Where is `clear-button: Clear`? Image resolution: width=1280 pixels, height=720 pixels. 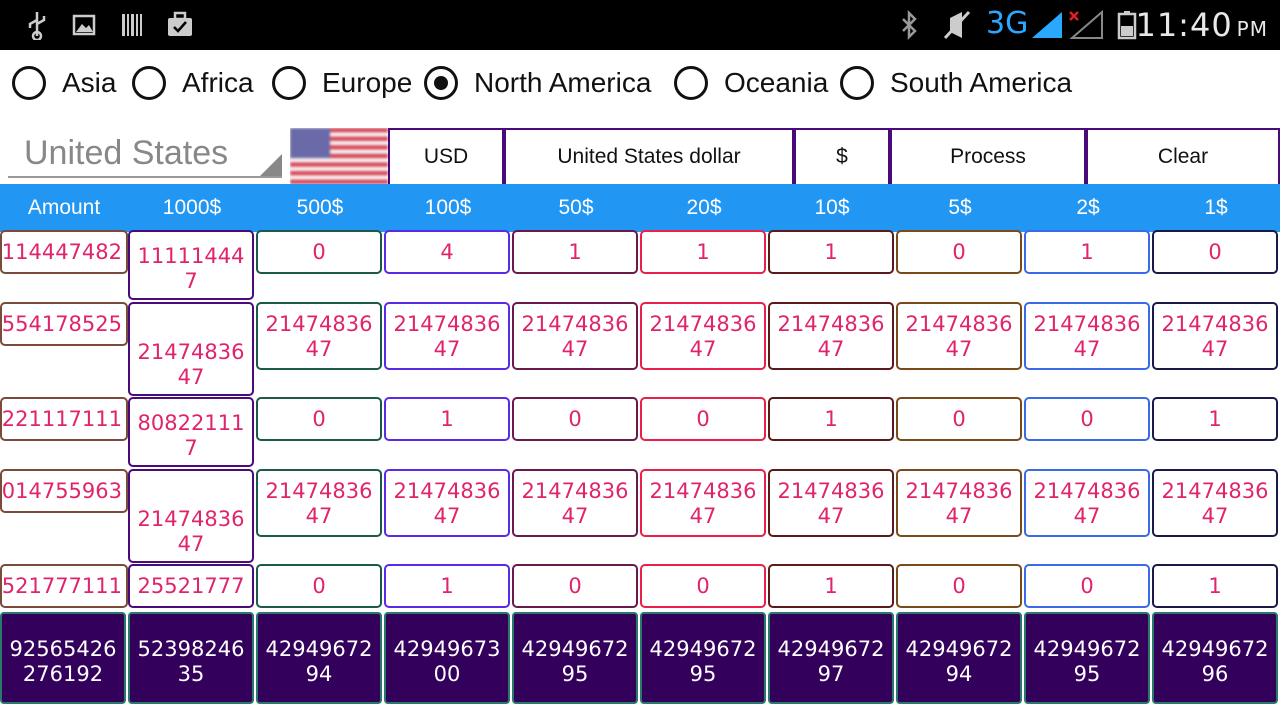 clear-button: Clear is located at coordinates (1183, 156).